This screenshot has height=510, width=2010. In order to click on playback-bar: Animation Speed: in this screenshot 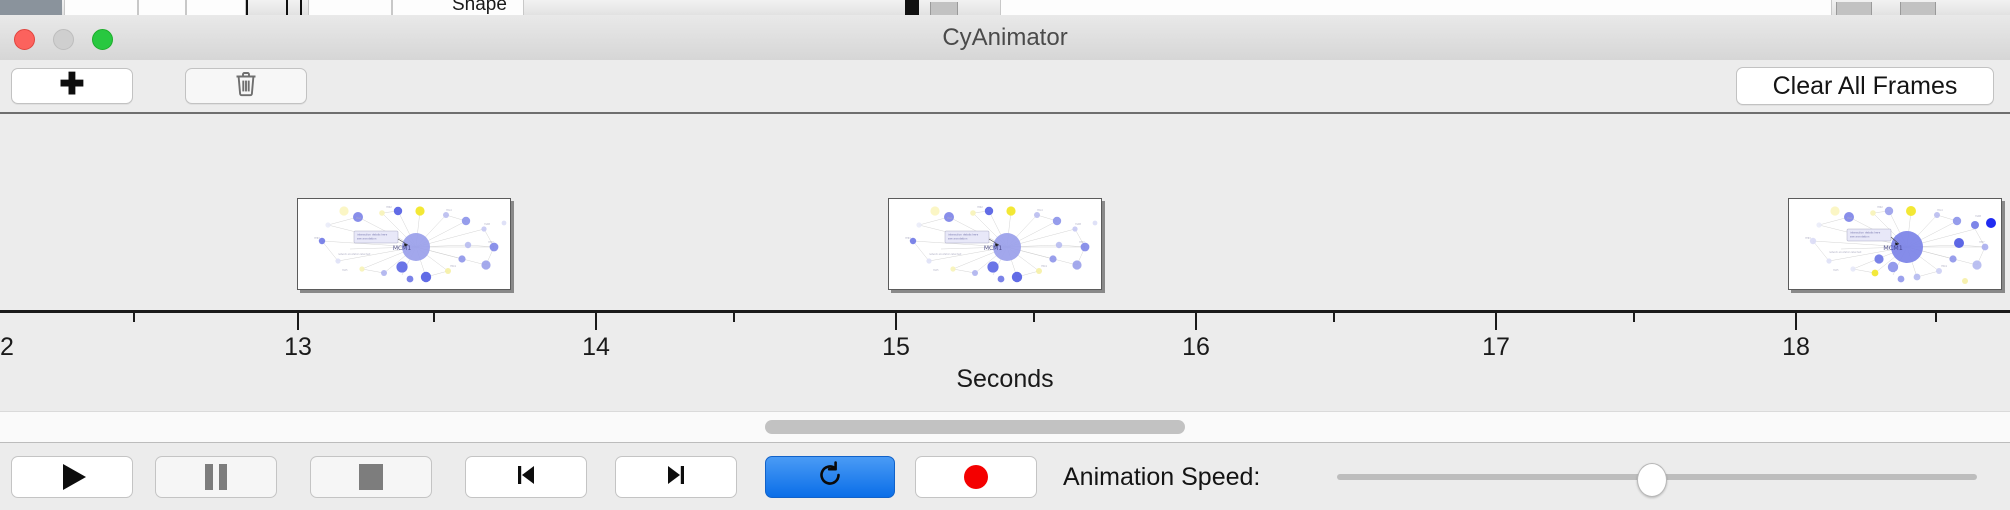, I will do `click(1005, 476)`.